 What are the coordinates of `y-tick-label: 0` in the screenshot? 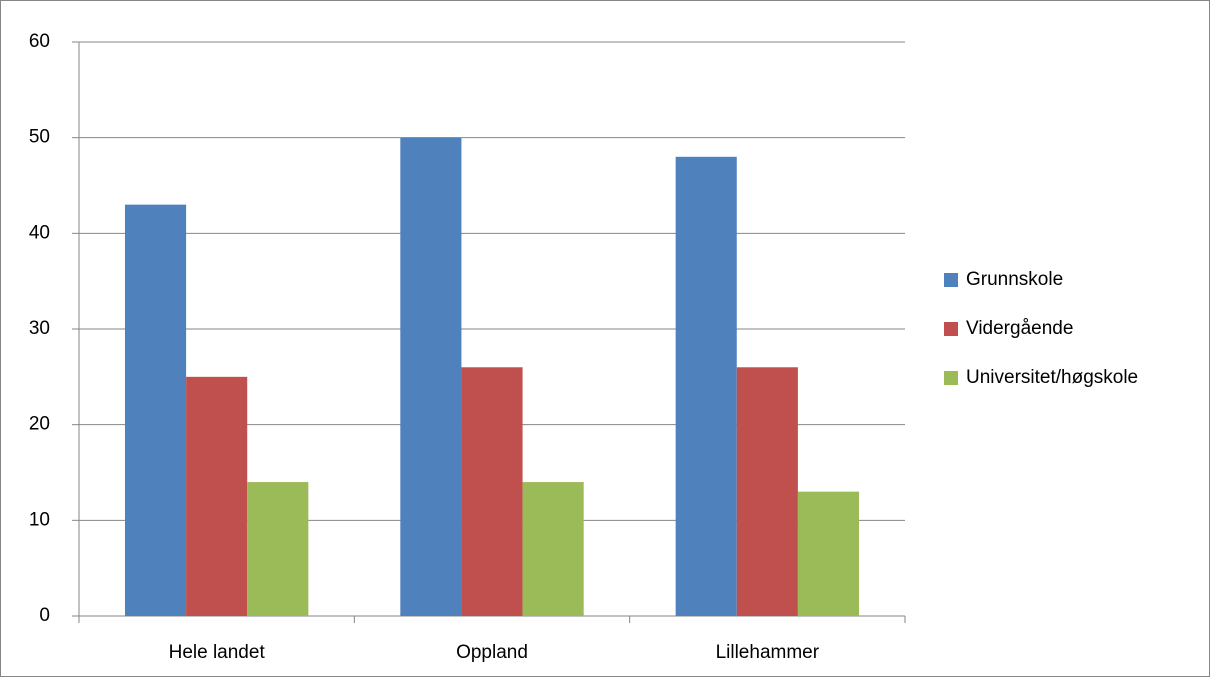 It's located at (44, 615).